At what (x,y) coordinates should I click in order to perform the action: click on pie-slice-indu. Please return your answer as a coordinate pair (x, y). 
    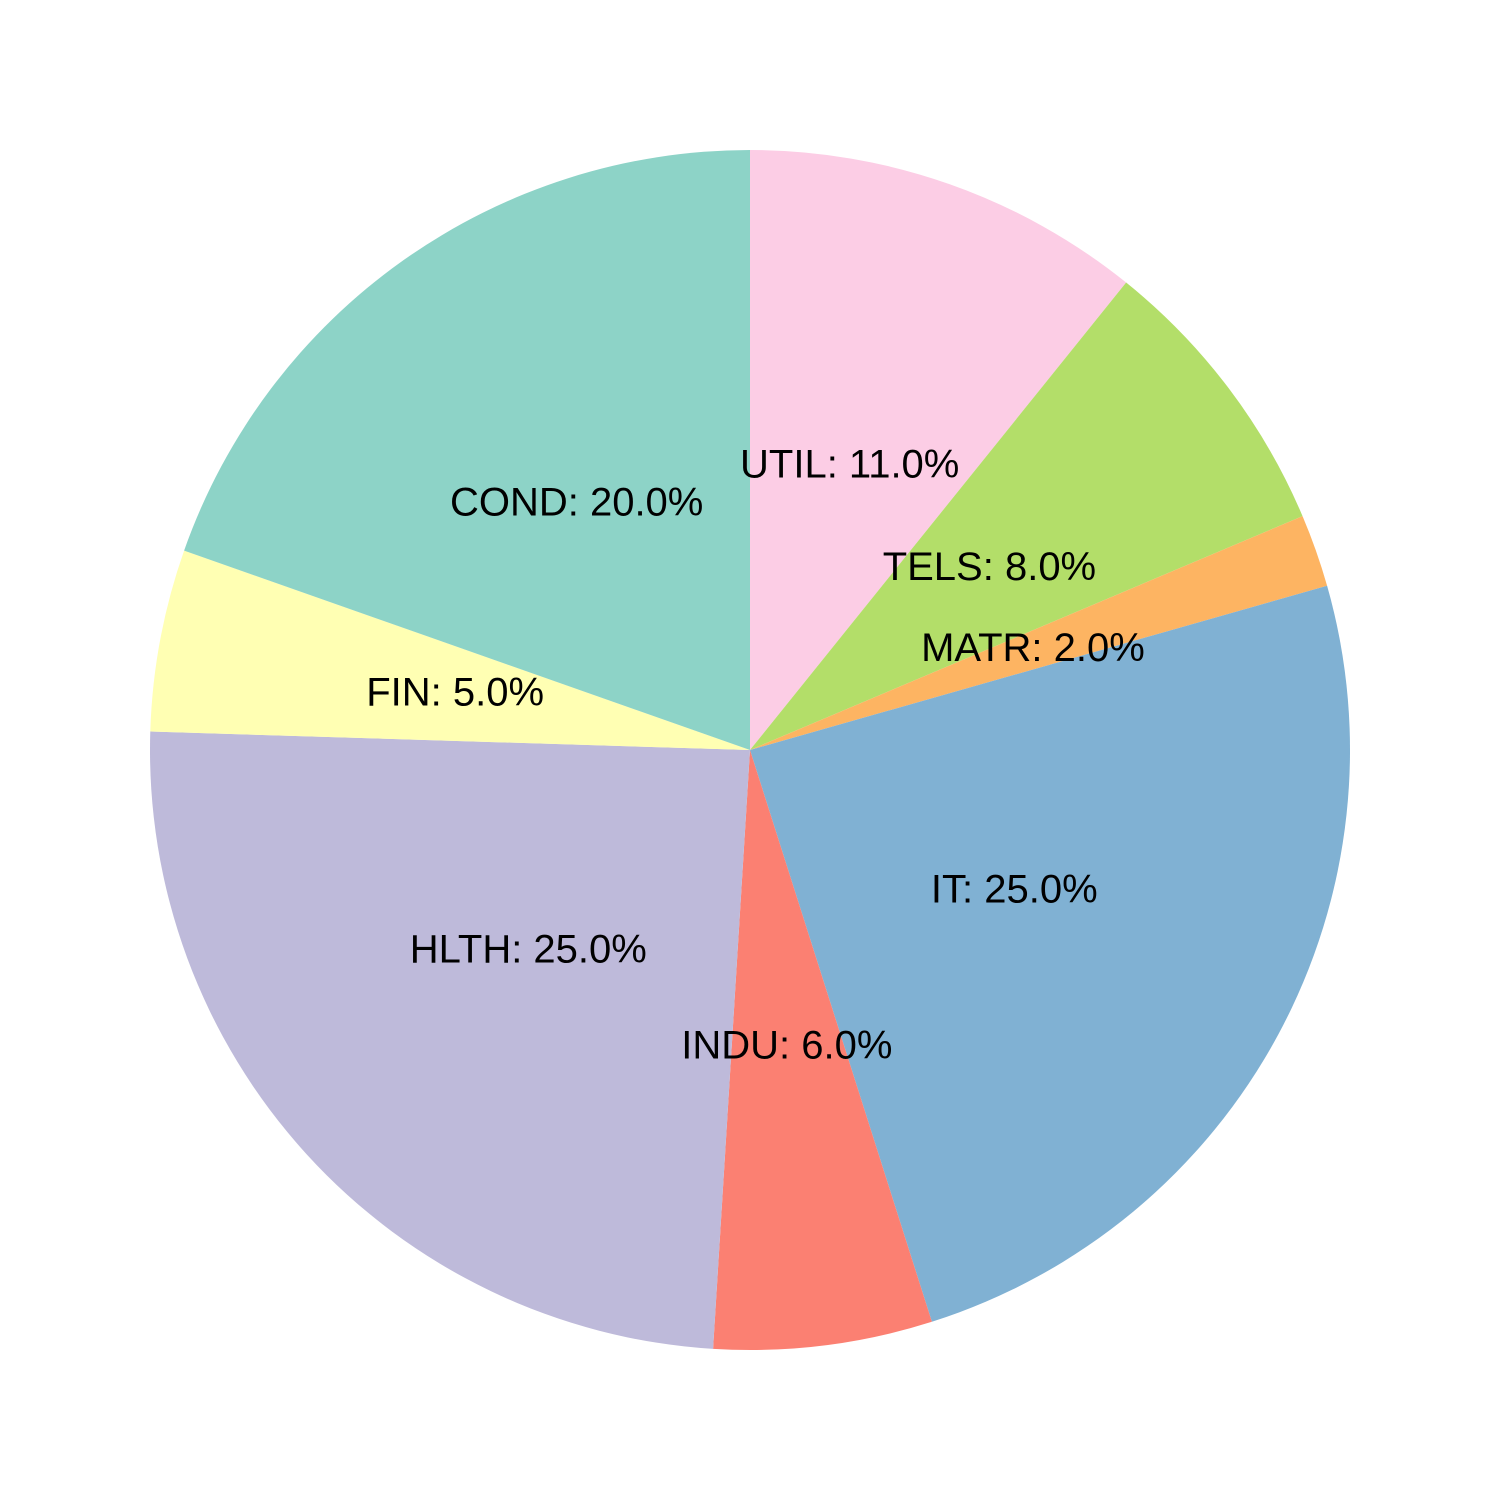
    Looking at the image, I should click on (822, 1050).